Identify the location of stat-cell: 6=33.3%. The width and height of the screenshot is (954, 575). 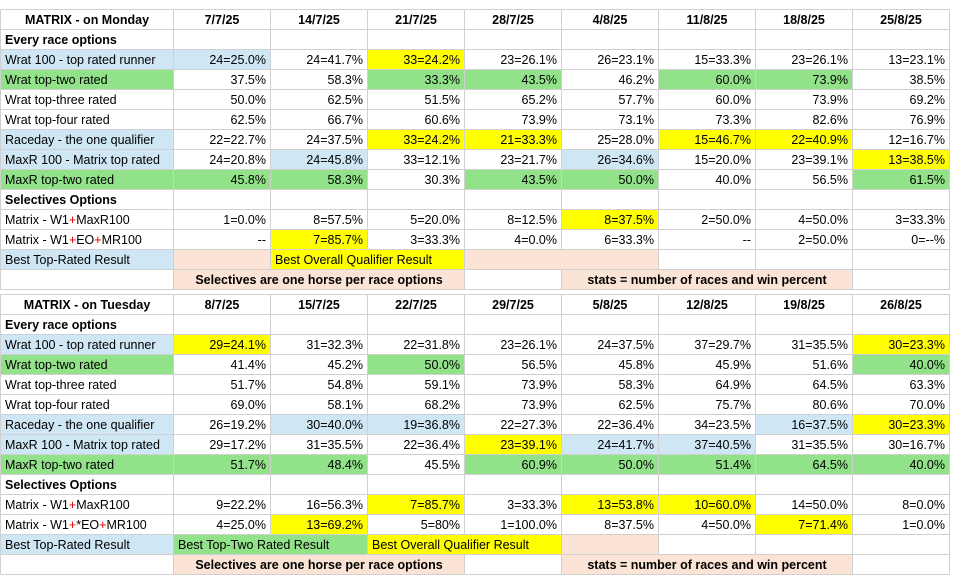
(610, 239).